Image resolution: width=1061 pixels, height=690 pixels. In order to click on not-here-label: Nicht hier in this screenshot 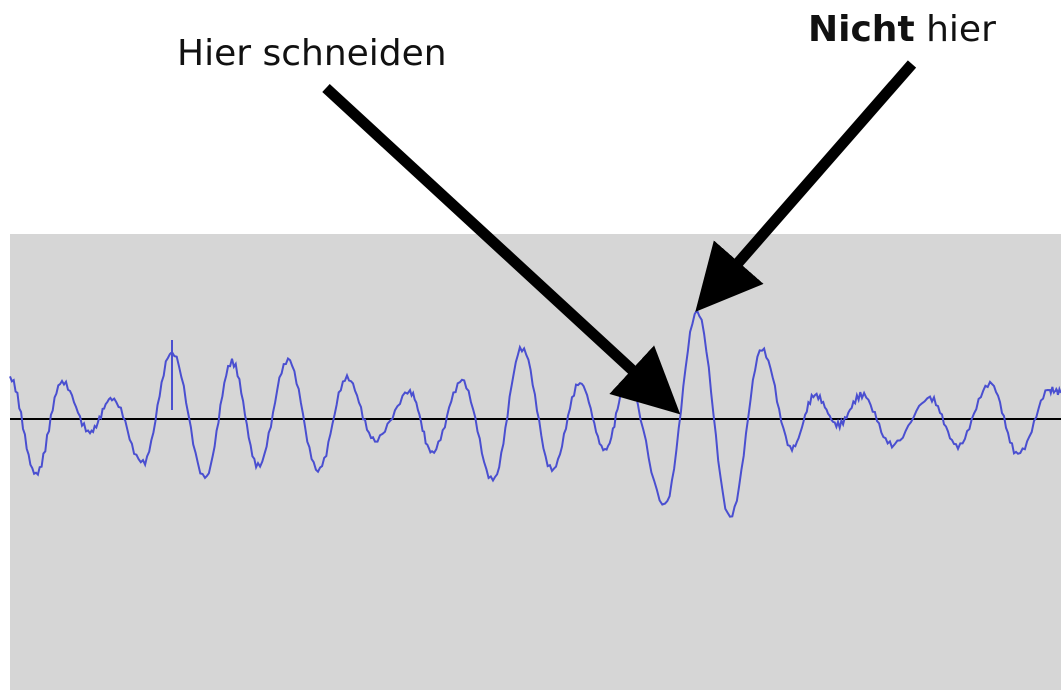, I will do `click(902, 30)`.